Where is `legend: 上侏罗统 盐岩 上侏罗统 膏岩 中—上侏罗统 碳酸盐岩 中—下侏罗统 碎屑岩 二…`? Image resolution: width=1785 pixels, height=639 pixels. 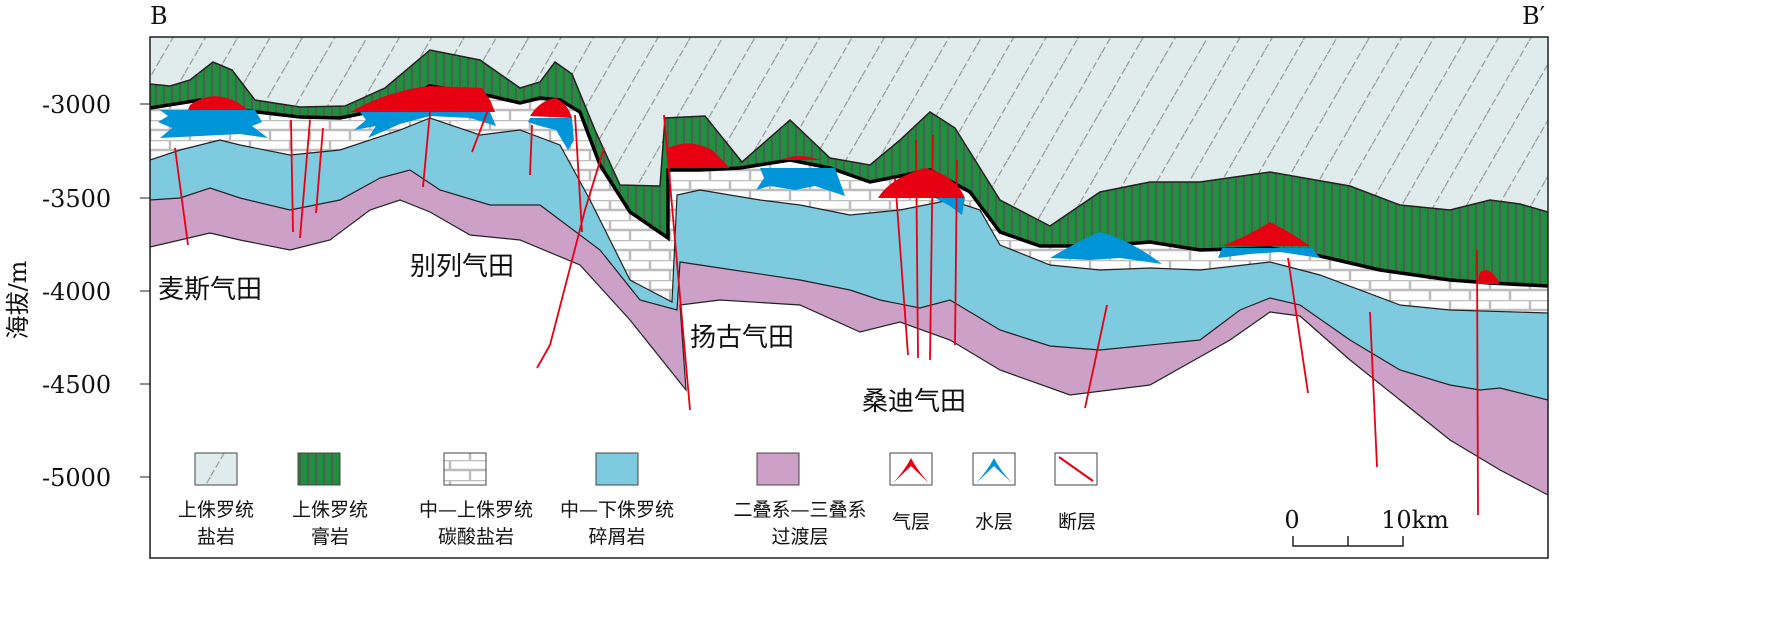
legend: 上侏罗统 盐岩 上侏罗统 膏岩 中—上侏罗统 碳酸盐岩 中—下侏罗统 碎屑岩 二… is located at coordinates (638, 500).